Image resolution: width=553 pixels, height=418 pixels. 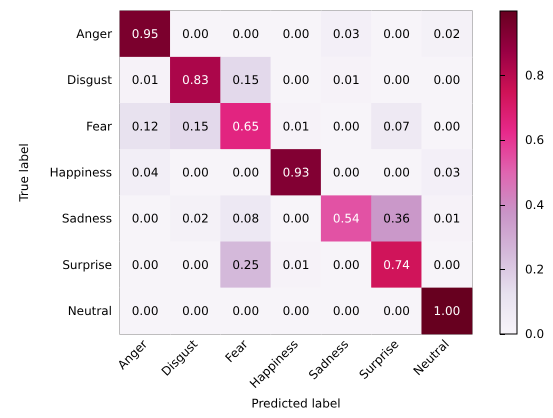 What do you see at coordinates (246, 265) in the screenshot?
I see `data-label: 0.25` at bounding box center [246, 265].